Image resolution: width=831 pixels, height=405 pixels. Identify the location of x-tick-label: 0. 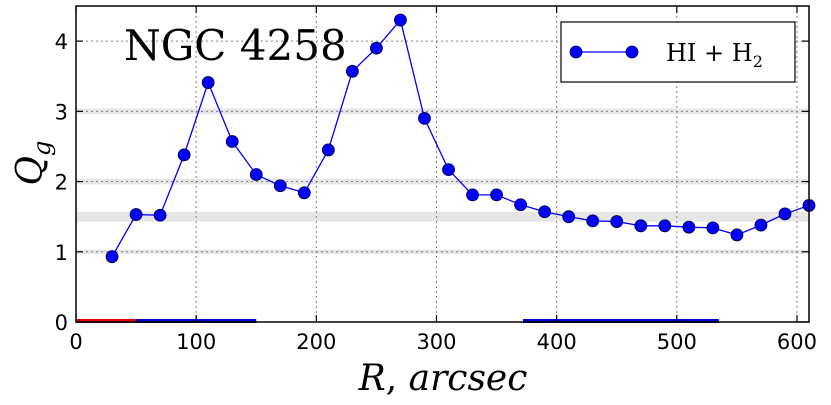
(75, 342).